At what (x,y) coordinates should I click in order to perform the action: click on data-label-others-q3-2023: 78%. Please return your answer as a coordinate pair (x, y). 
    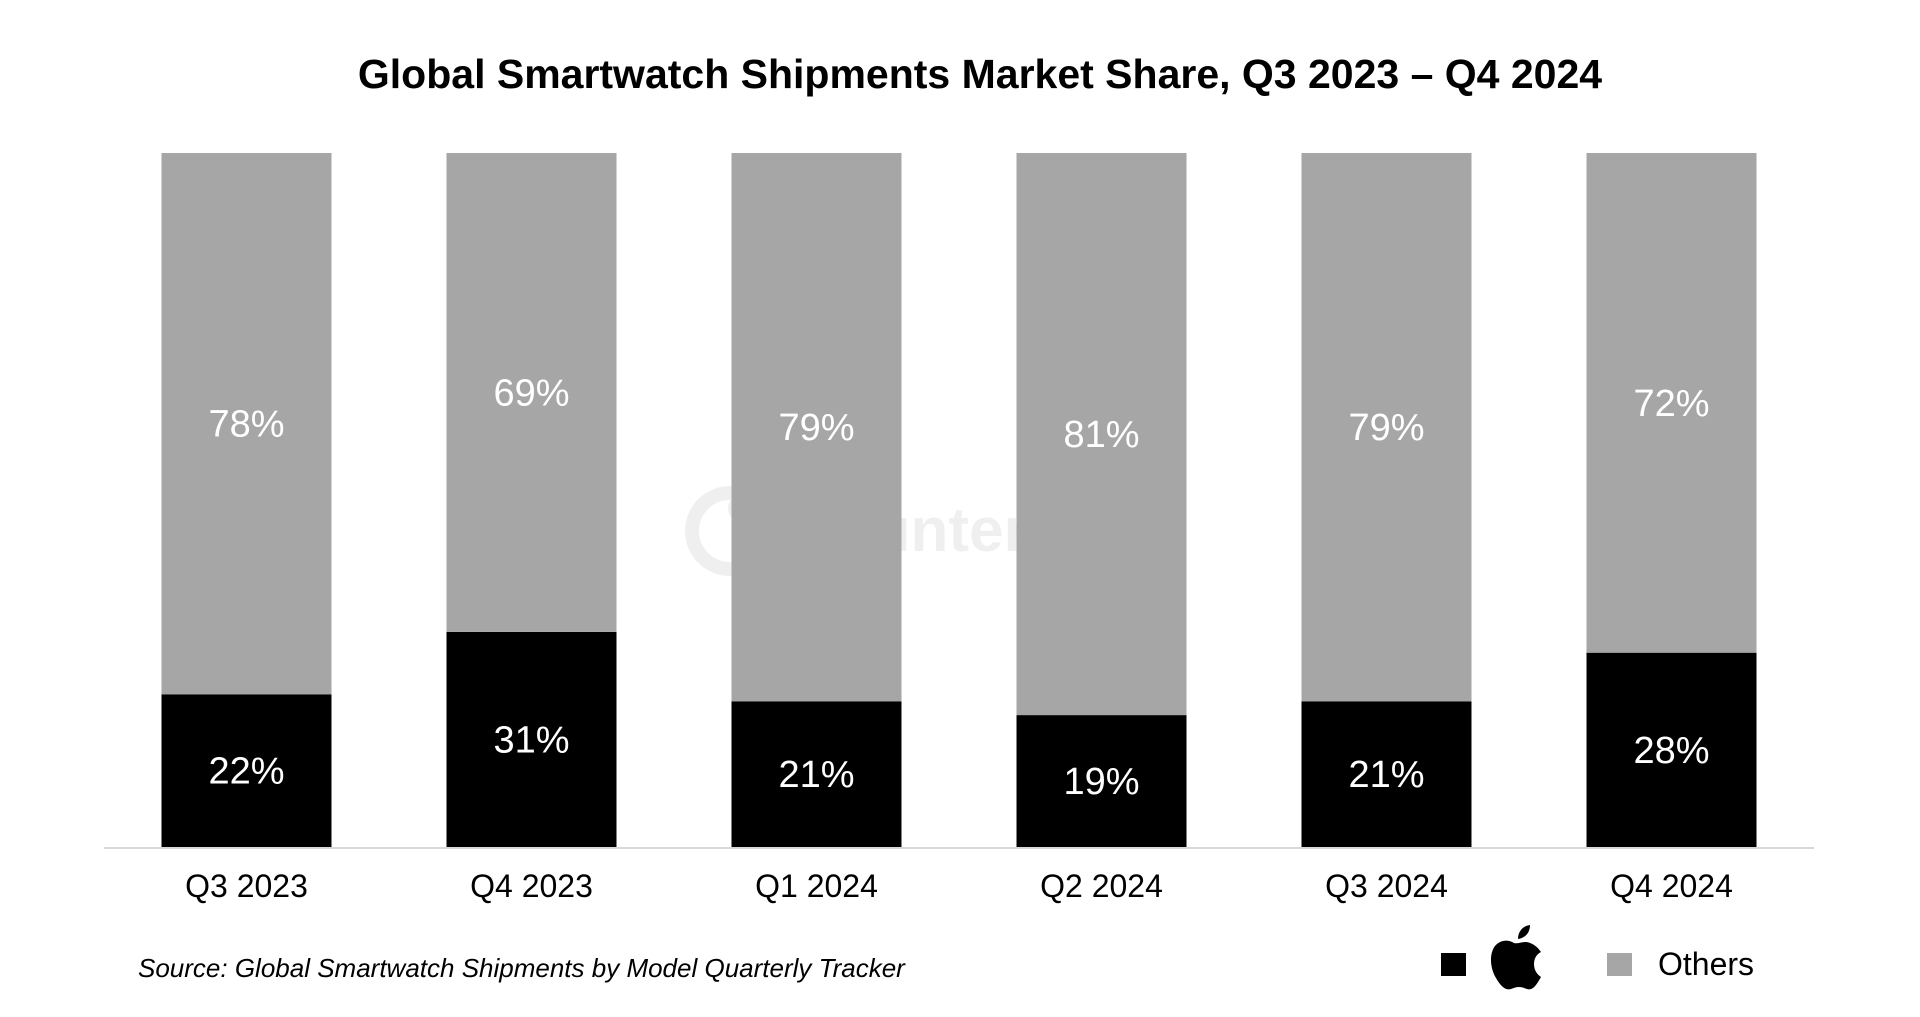
    Looking at the image, I should click on (246, 425).